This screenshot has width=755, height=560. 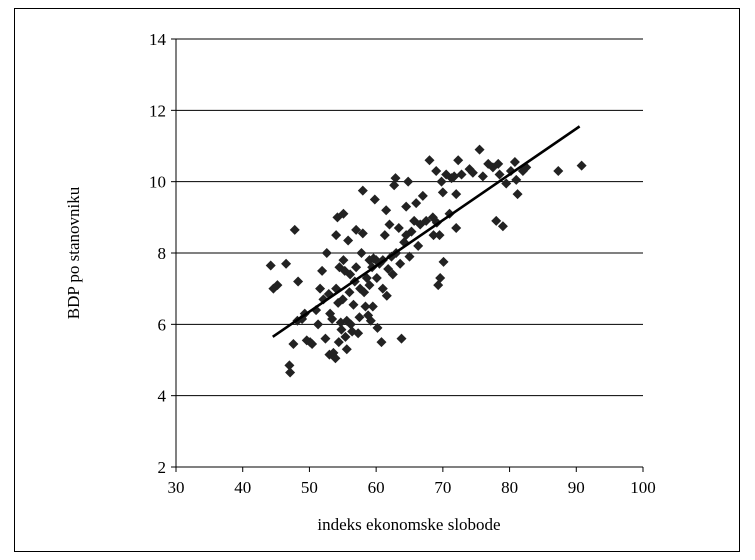 I want to click on x-tick-label: 80, so click(x=509, y=487).